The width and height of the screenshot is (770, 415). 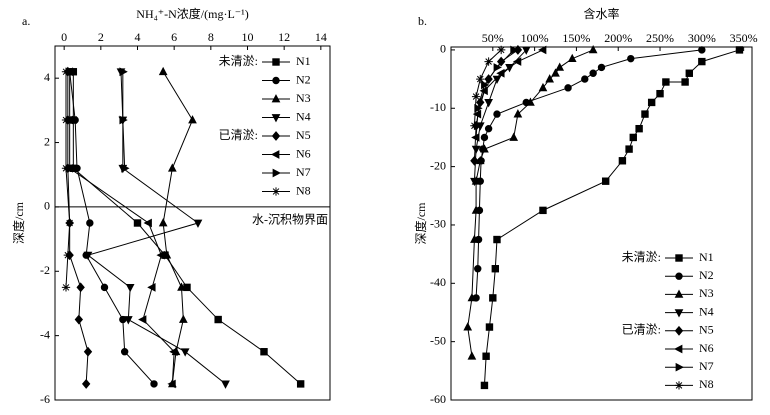 What do you see at coordinates (702, 38) in the screenshot?
I see `x-tick-label: 300%` at bounding box center [702, 38].